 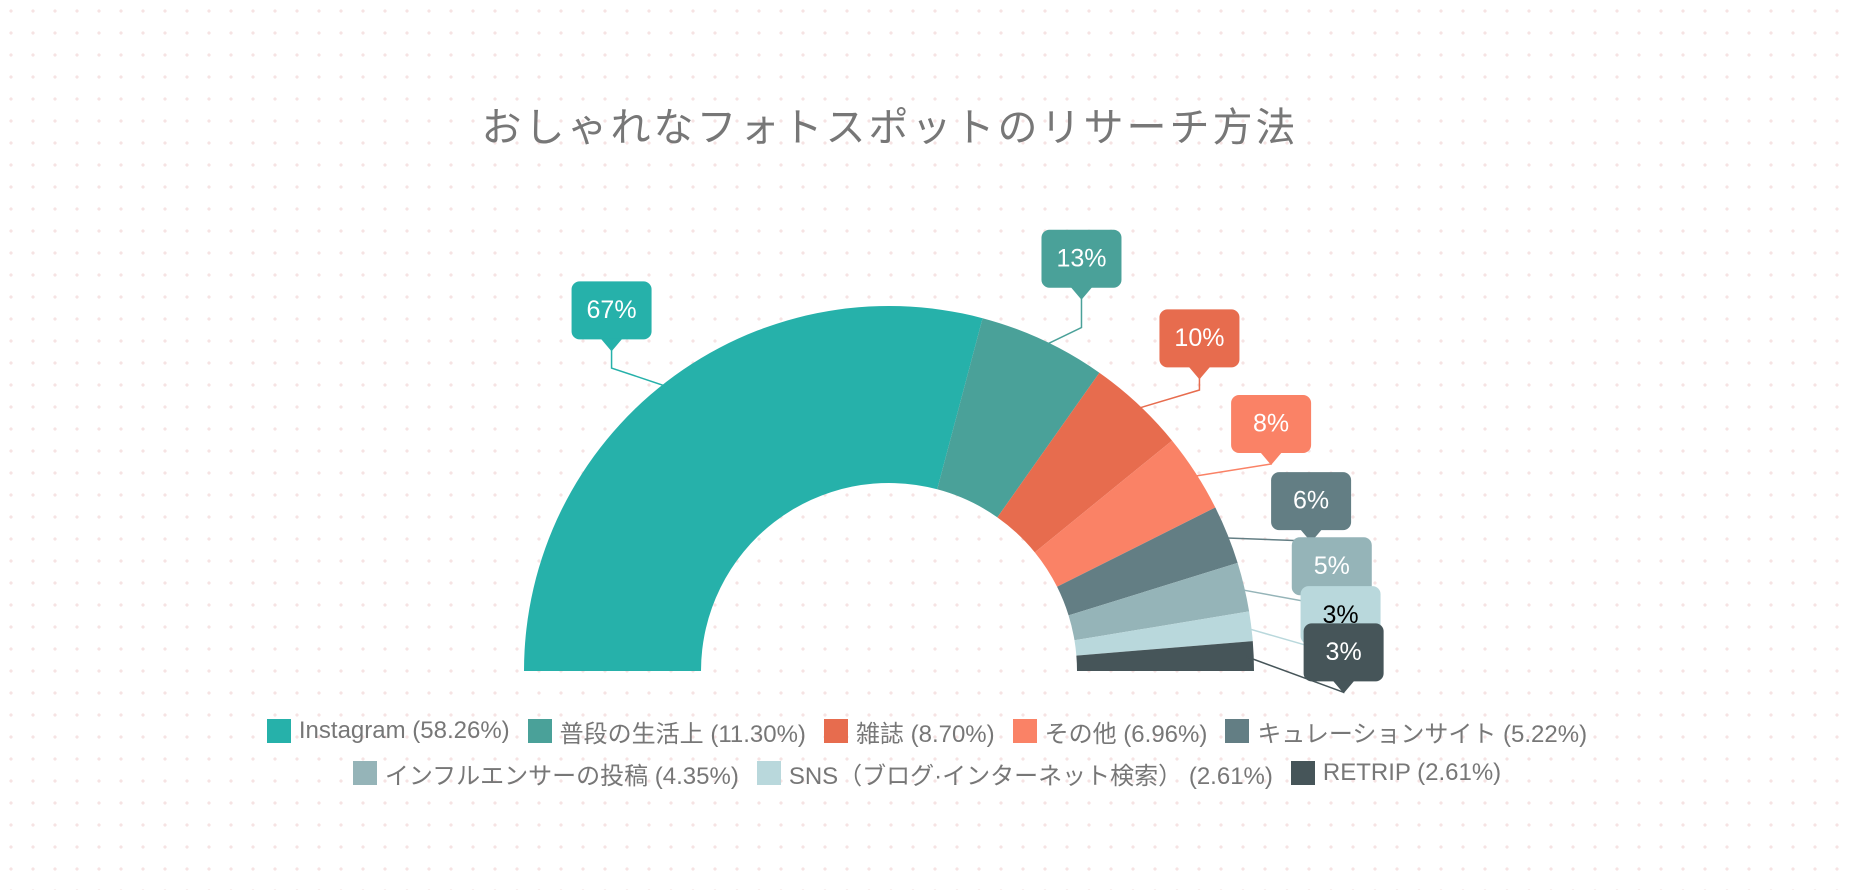 I want to click on legend-item: Instagram (58.26%), so click(x=388, y=731).